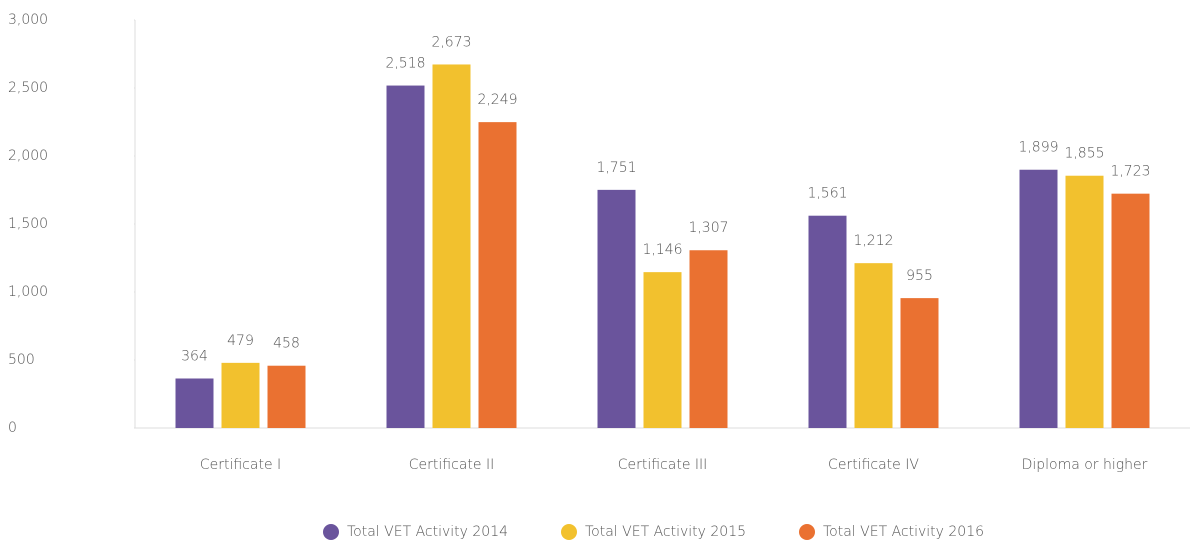 The width and height of the screenshot is (1190, 542). What do you see at coordinates (28, 88) in the screenshot?
I see `y-tick-label: 2,500` at bounding box center [28, 88].